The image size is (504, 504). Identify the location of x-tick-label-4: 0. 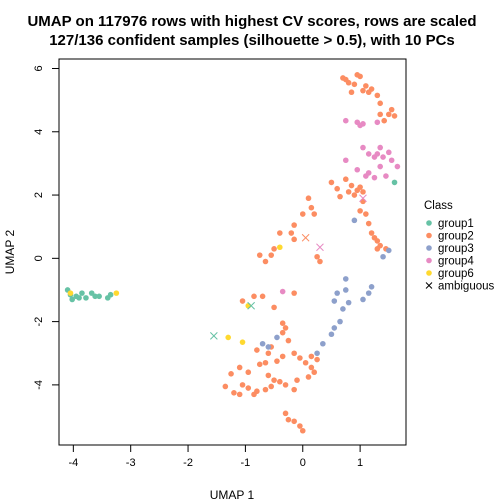
(303, 463).